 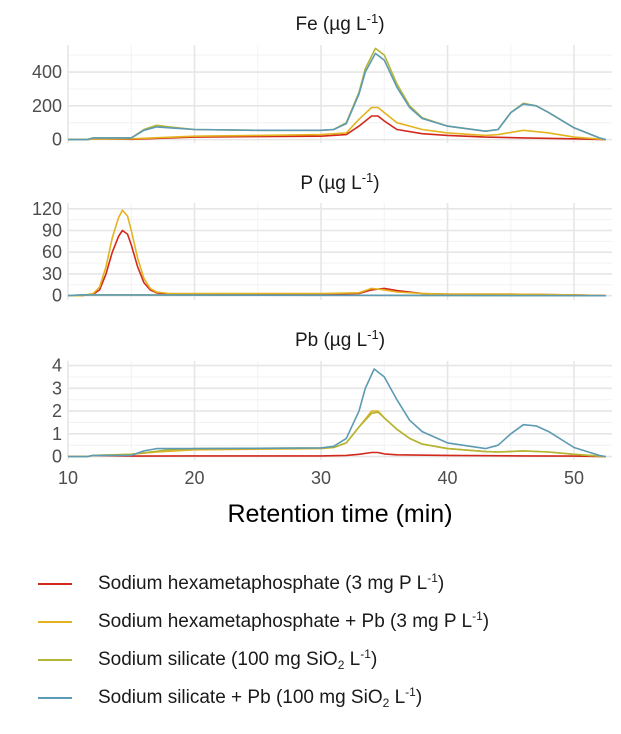 I want to click on legend-item-silicate: Sodium silicate (100 mg SiO2 L-1), so click(x=263, y=660).